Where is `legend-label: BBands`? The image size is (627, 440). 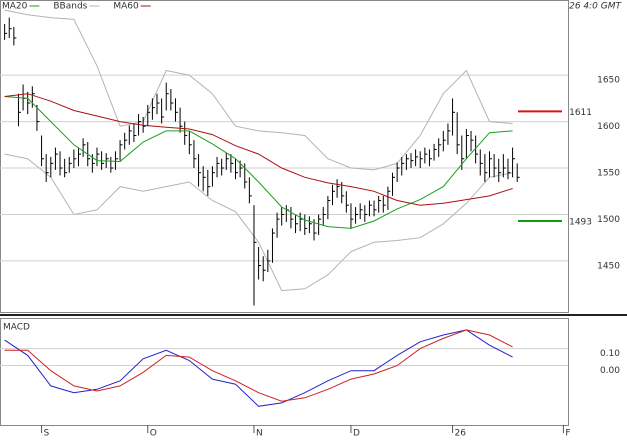
legend-label: BBands is located at coordinates (70, 7).